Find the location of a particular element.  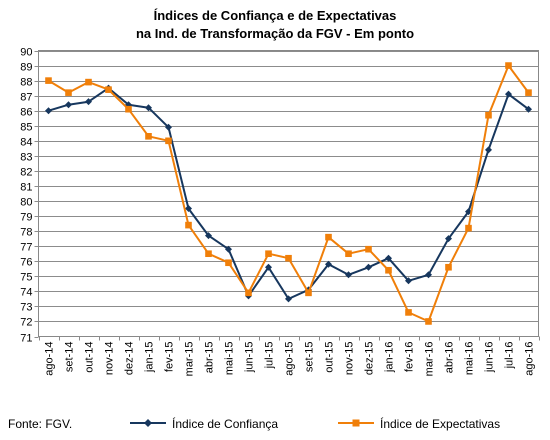

x-tick-label: out-15 is located at coordinates (330, 357).